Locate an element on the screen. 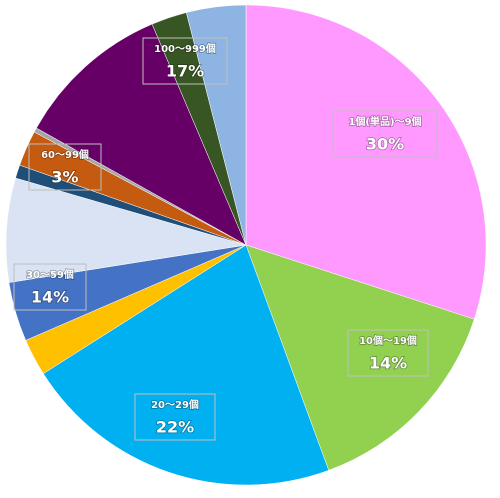  slice-label: 30～59個 is located at coordinates (50, 274).